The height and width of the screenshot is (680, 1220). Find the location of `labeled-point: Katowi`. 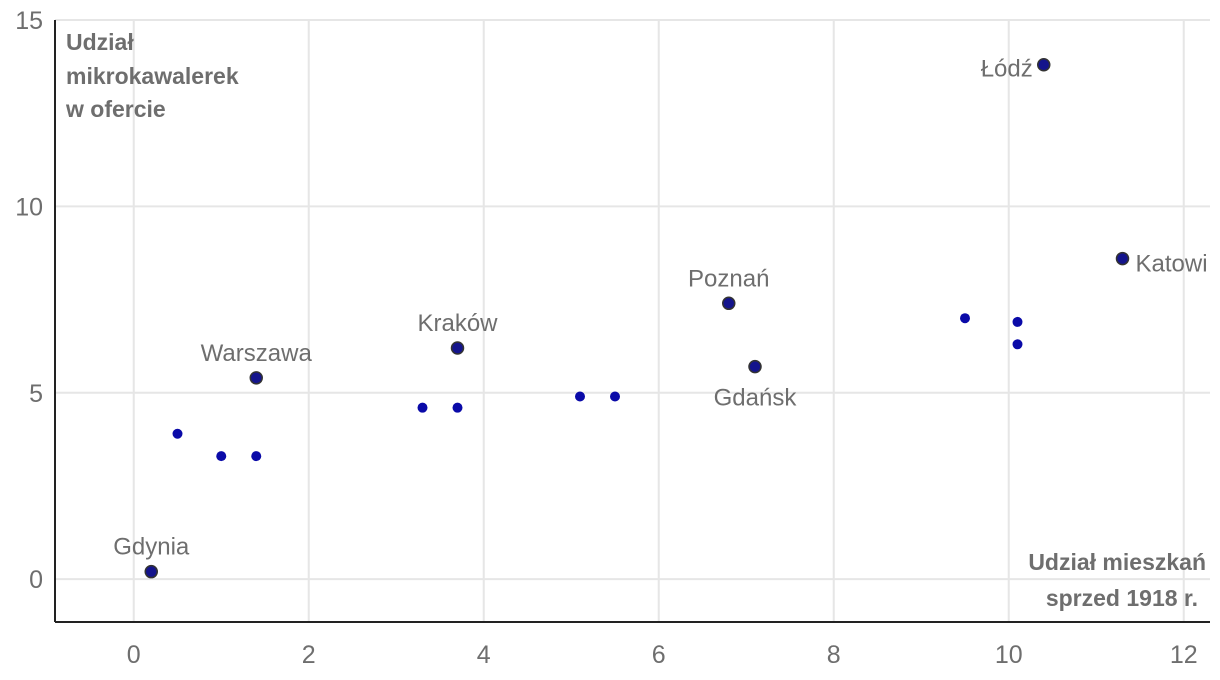

labeled-point: Katowi is located at coordinates (1161, 264).